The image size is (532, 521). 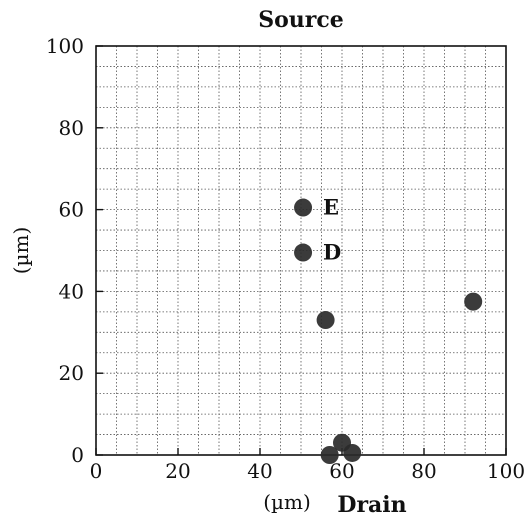 I want to click on x-tick-label: 100, so click(x=506, y=471).